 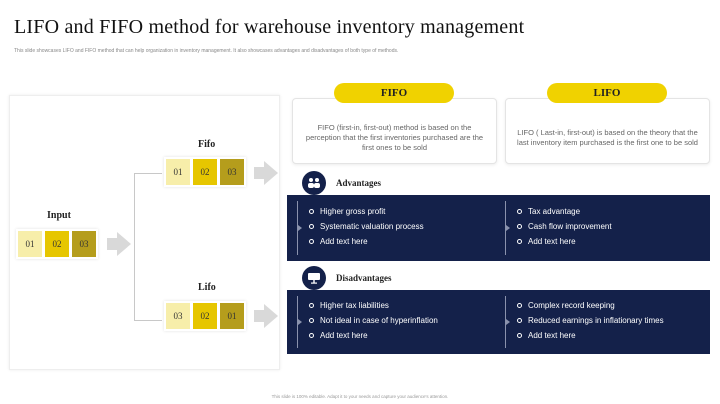 What do you see at coordinates (134, 247) in the screenshot?
I see `flow-connector` at bounding box center [134, 247].